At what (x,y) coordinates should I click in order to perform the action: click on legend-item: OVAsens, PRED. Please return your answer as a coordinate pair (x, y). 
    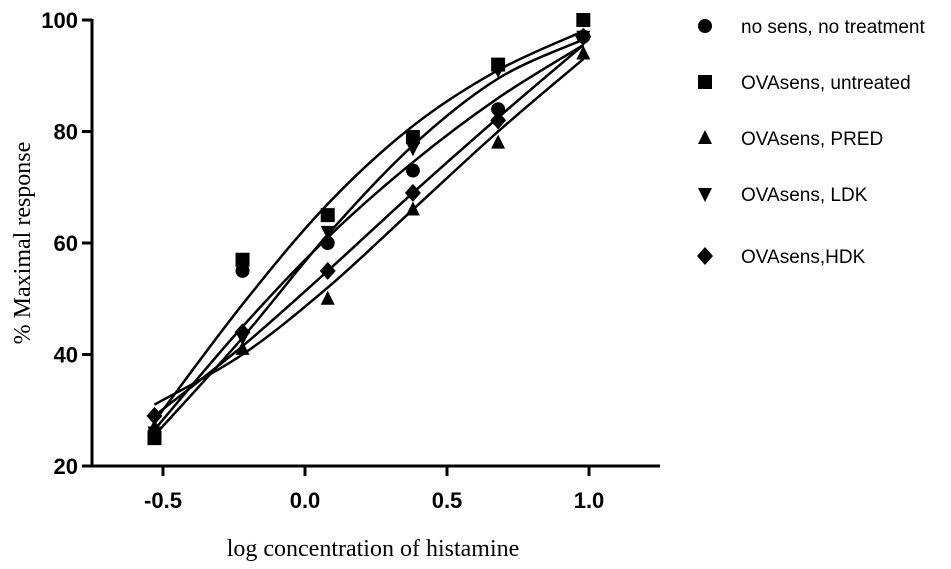
    Looking at the image, I should click on (790, 139).